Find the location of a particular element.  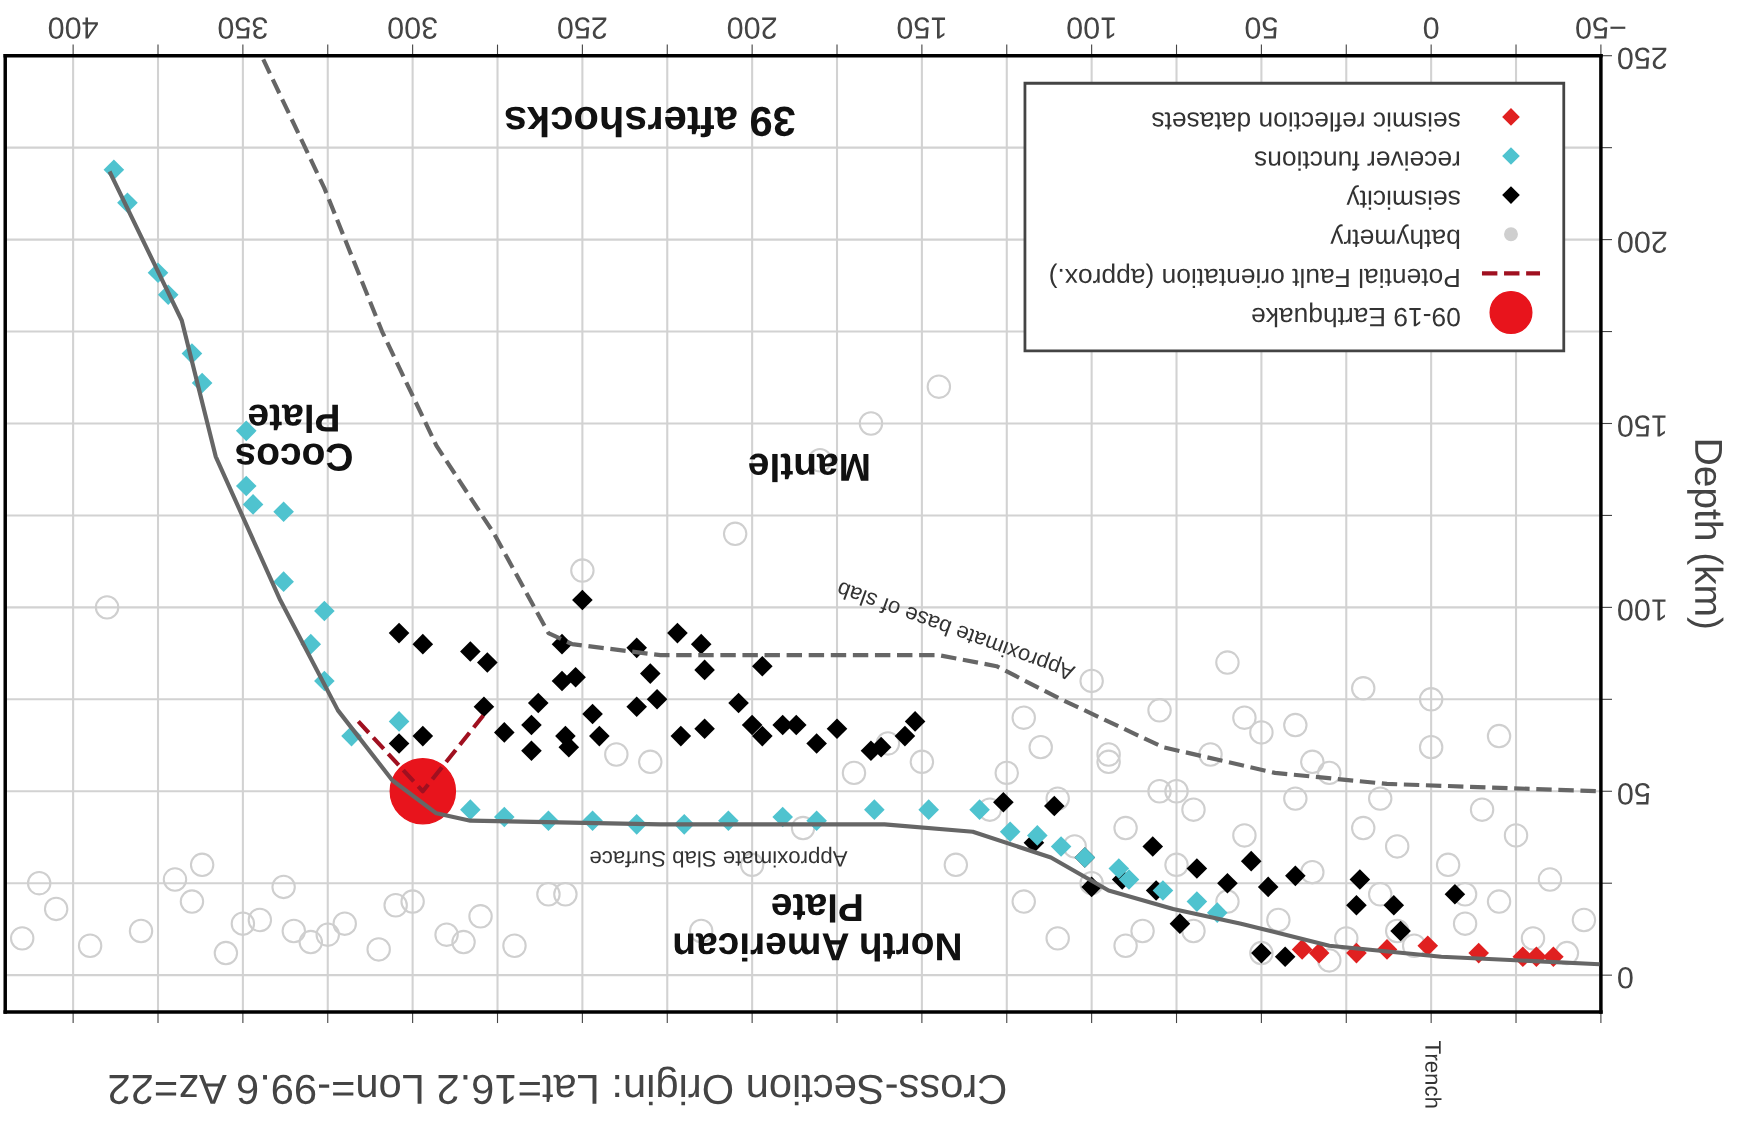

legend-label: Potential Fault orientation (approx.) is located at coordinates (1254, 276).